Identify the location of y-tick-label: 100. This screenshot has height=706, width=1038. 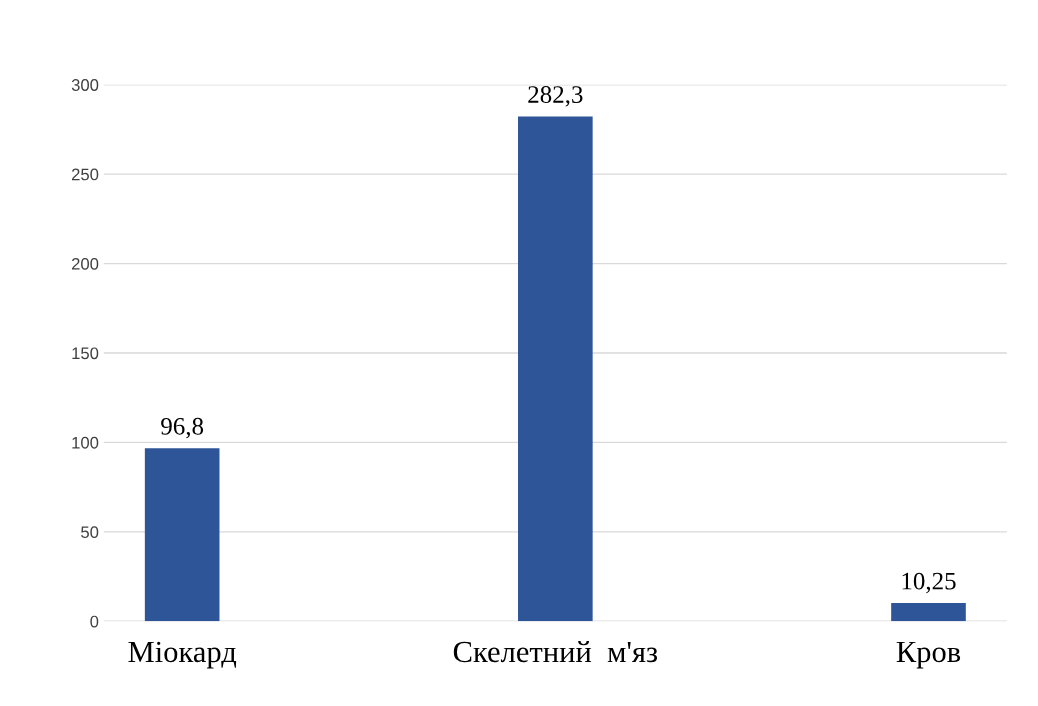
(85, 442).